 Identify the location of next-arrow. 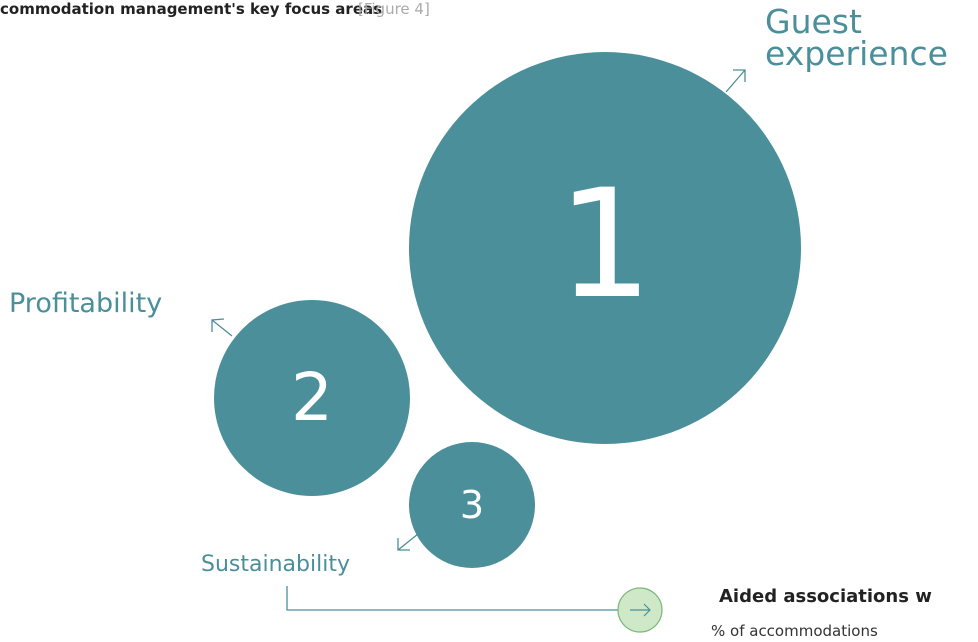
(640, 610).